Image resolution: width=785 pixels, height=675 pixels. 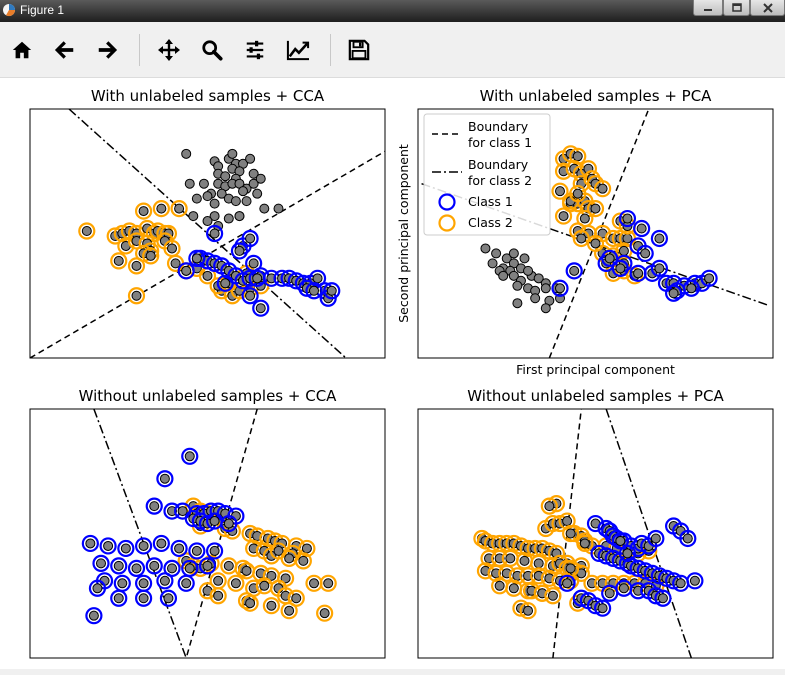 What do you see at coordinates (490, 201) in the screenshot?
I see `legend-label: Class 1` at bounding box center [490, 201].